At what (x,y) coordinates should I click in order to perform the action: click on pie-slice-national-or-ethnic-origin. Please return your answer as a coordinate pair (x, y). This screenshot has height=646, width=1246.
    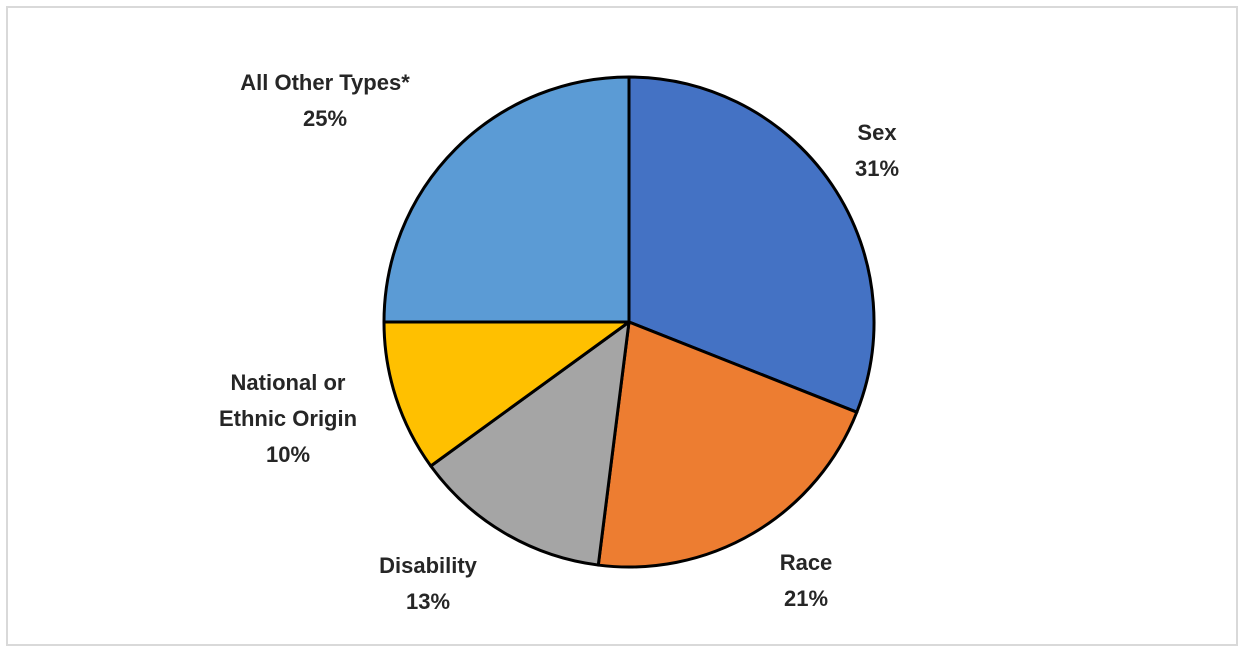
    Looking at the image, I should click on (506, 394).